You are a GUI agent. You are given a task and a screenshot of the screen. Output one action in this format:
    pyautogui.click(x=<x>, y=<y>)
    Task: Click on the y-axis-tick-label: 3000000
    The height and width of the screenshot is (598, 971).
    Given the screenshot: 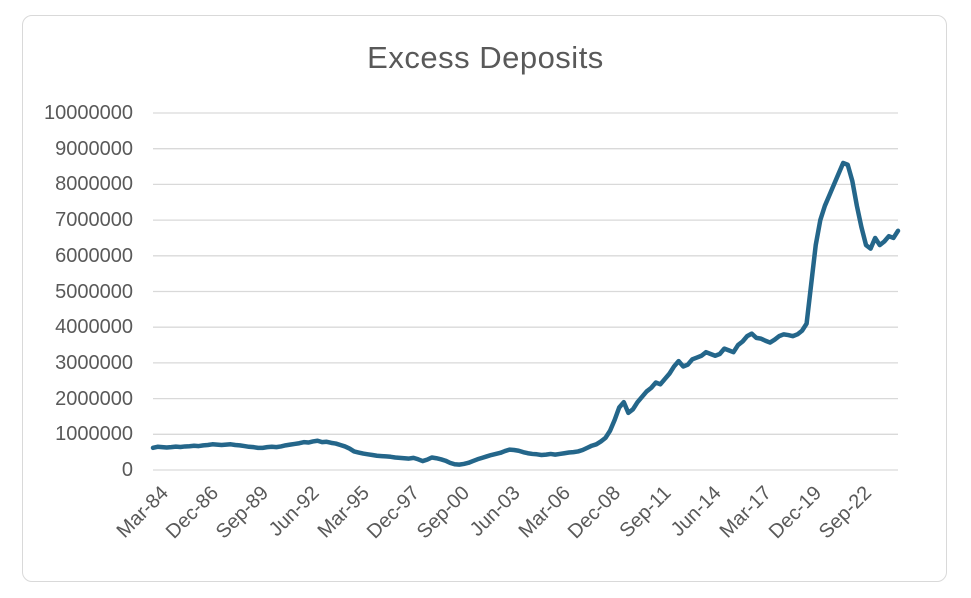 What is the action you would take?
    pyautogui.click(x=94, y=362)
    